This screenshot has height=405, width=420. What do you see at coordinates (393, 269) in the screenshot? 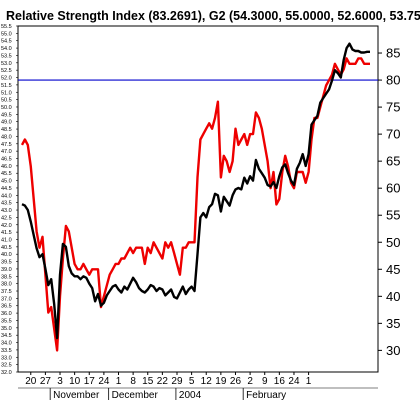
I see `right-tick-label: 45` at bounding box center [393, 269].